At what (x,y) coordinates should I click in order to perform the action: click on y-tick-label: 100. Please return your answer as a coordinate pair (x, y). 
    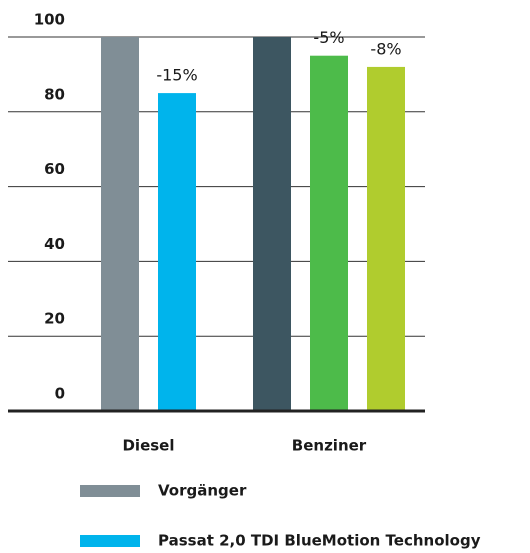
    Looking at the image, I should click on (49, 20).